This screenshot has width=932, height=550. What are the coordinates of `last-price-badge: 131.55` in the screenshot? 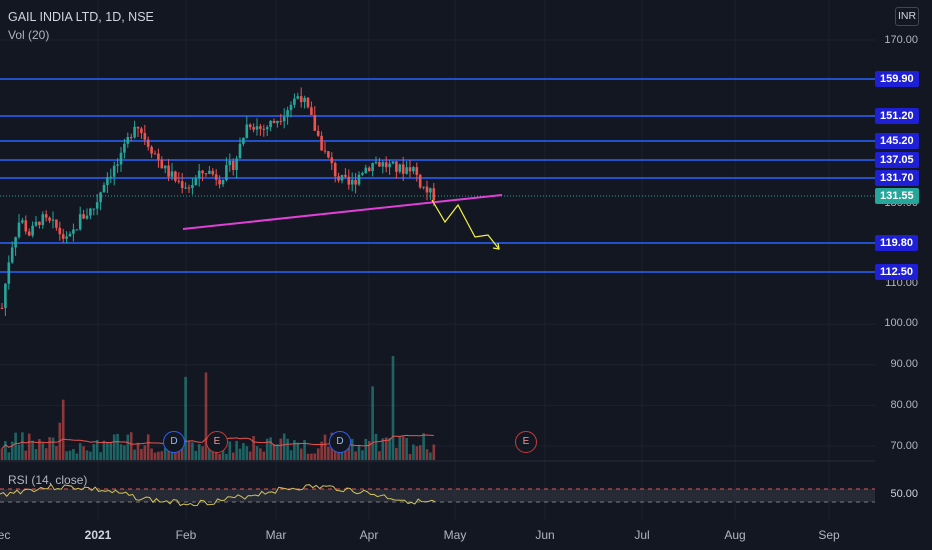 It's located at (897, 196).